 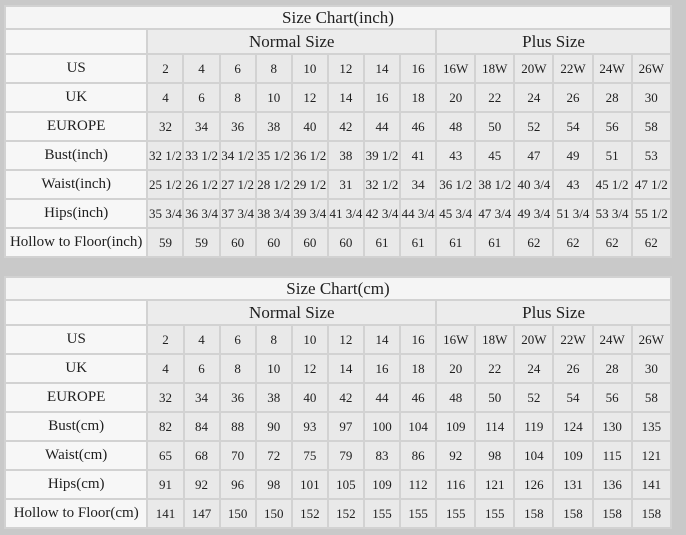 I want to click on size-cell: 26 1/2, so click(x=201, y=184).